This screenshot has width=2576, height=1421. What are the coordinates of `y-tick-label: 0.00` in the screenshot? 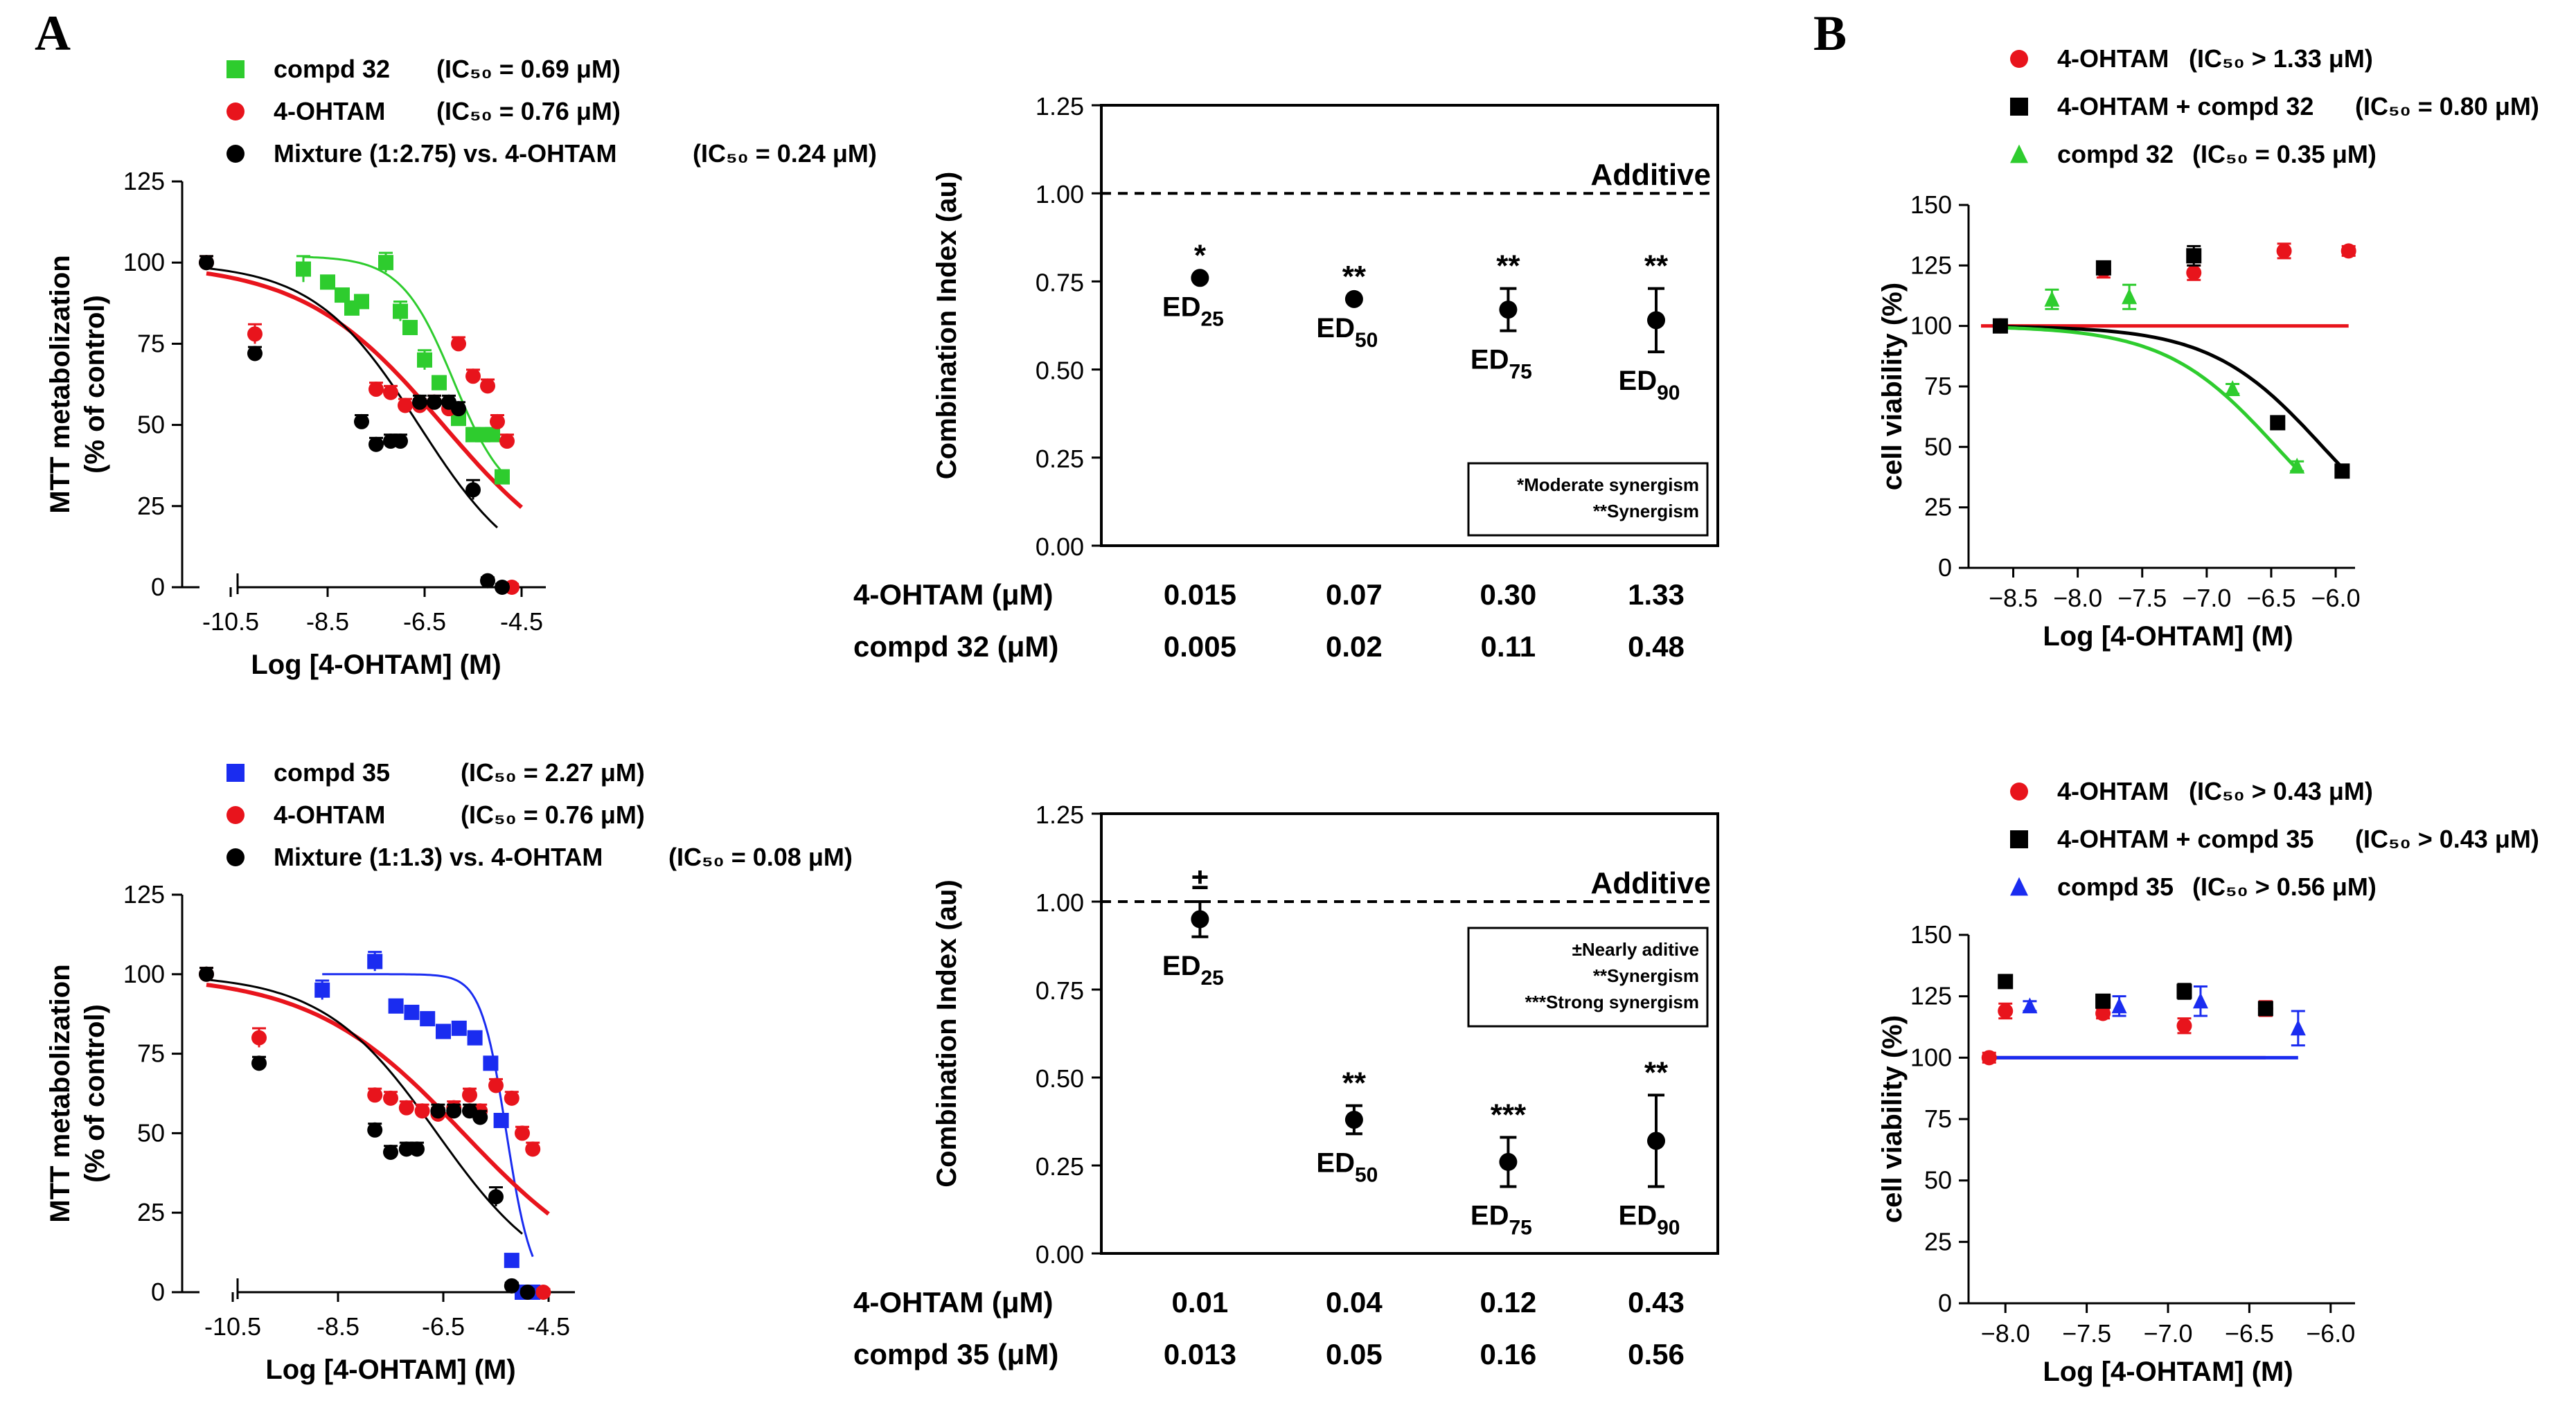 It's located at (1060, 1254).